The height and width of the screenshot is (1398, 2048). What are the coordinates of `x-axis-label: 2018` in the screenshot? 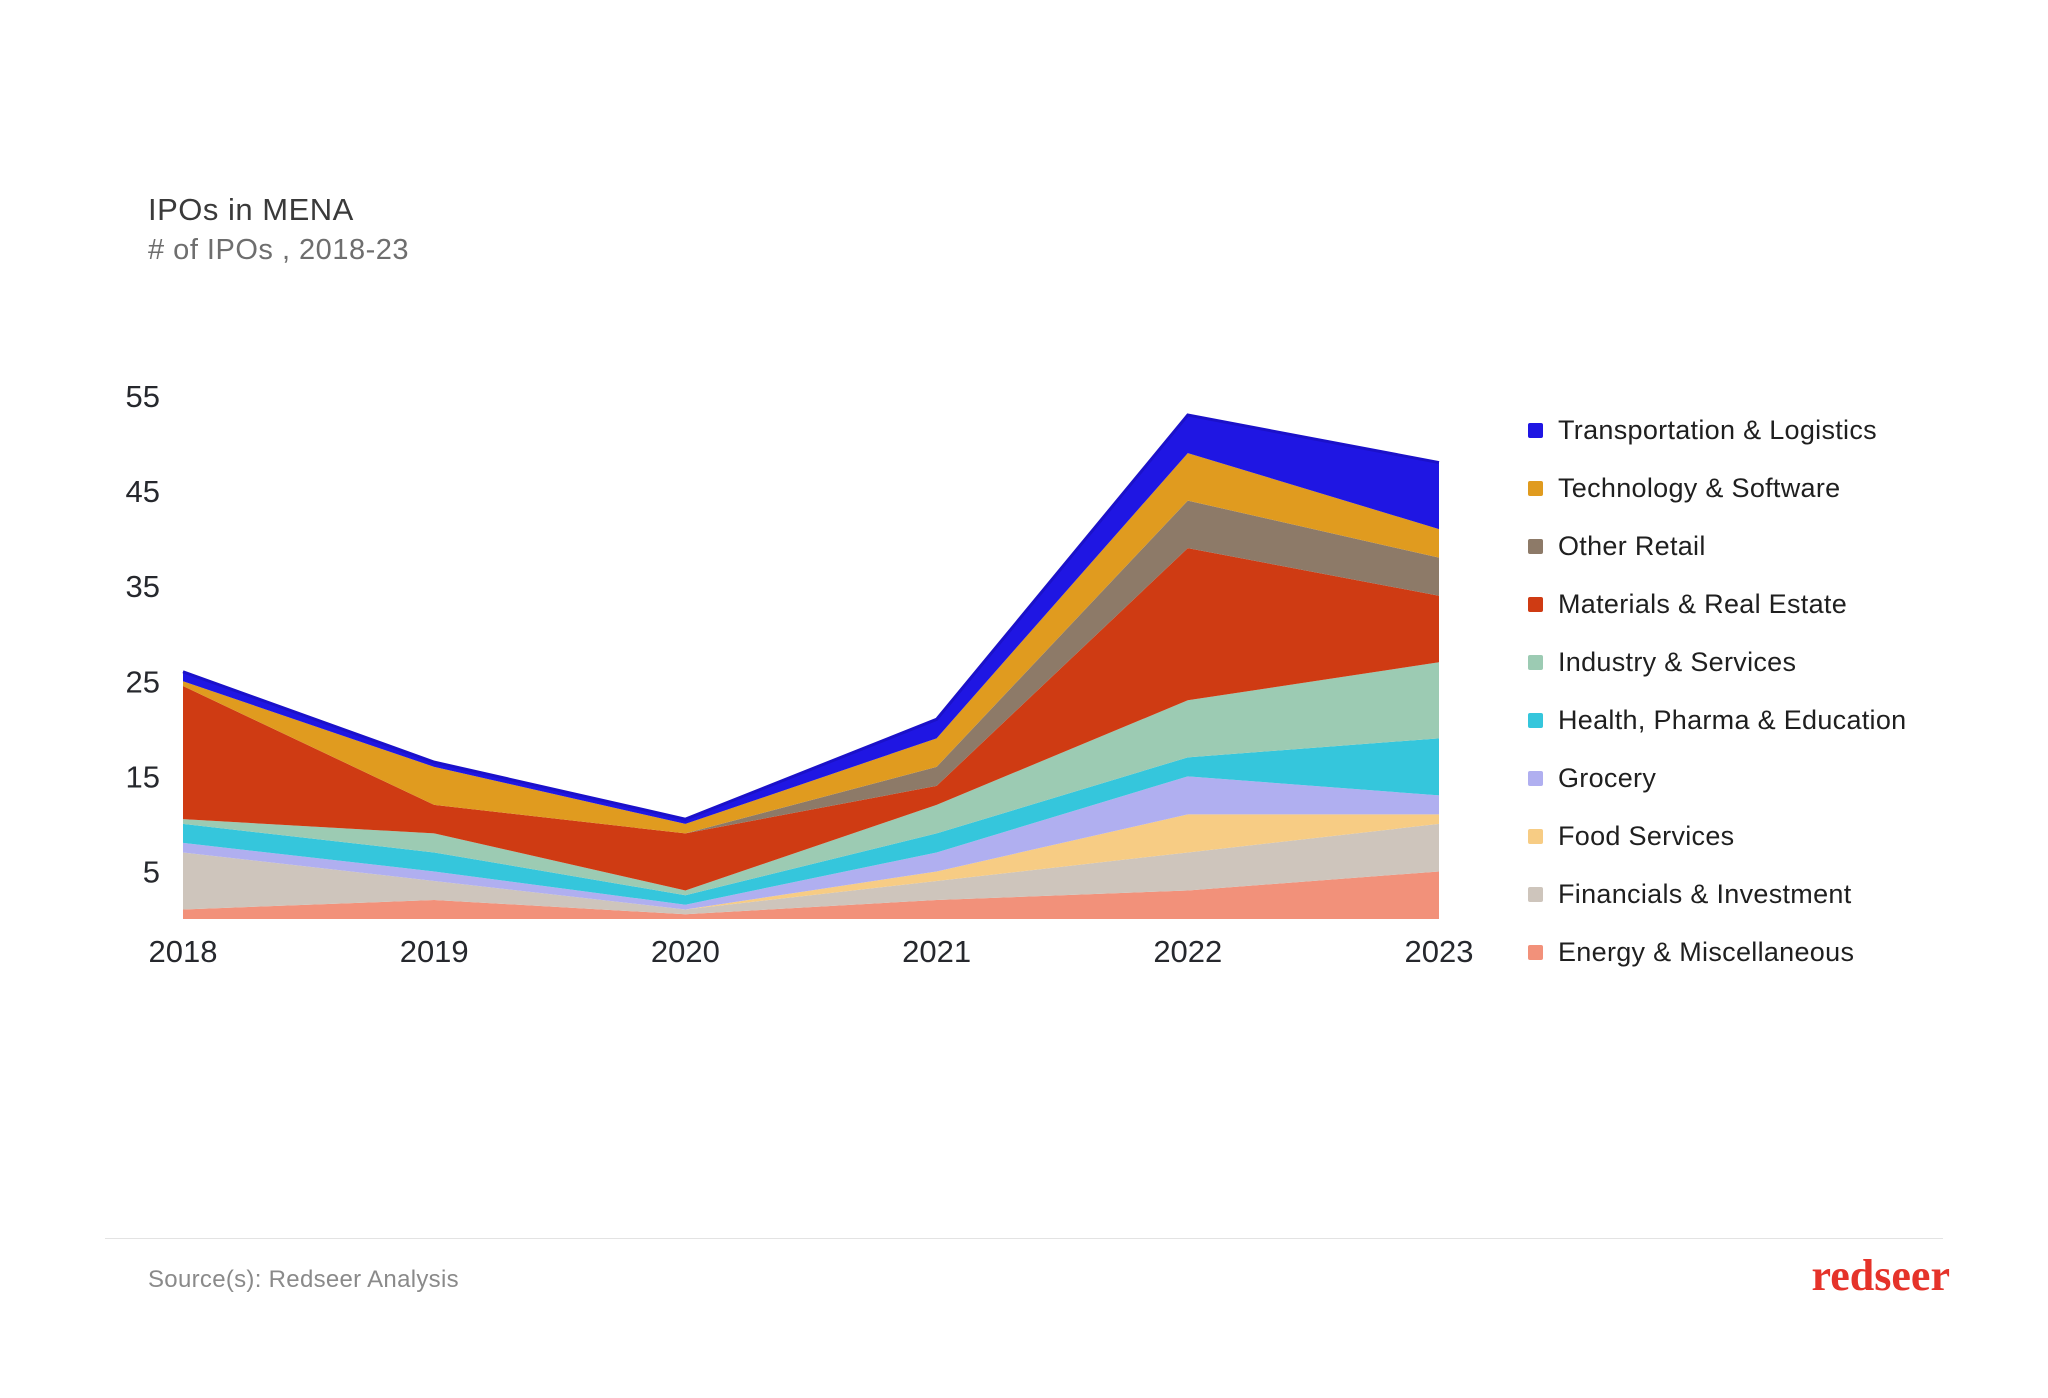 It's located at (183, 951).